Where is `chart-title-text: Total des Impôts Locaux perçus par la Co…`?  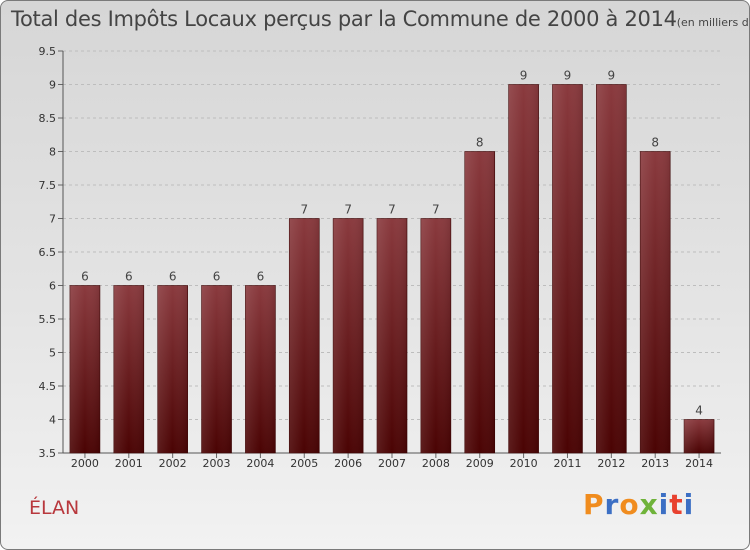 chart-title-text: Total des Impôts Locaux perçus par la Co… is located at coordinates (344, 19).